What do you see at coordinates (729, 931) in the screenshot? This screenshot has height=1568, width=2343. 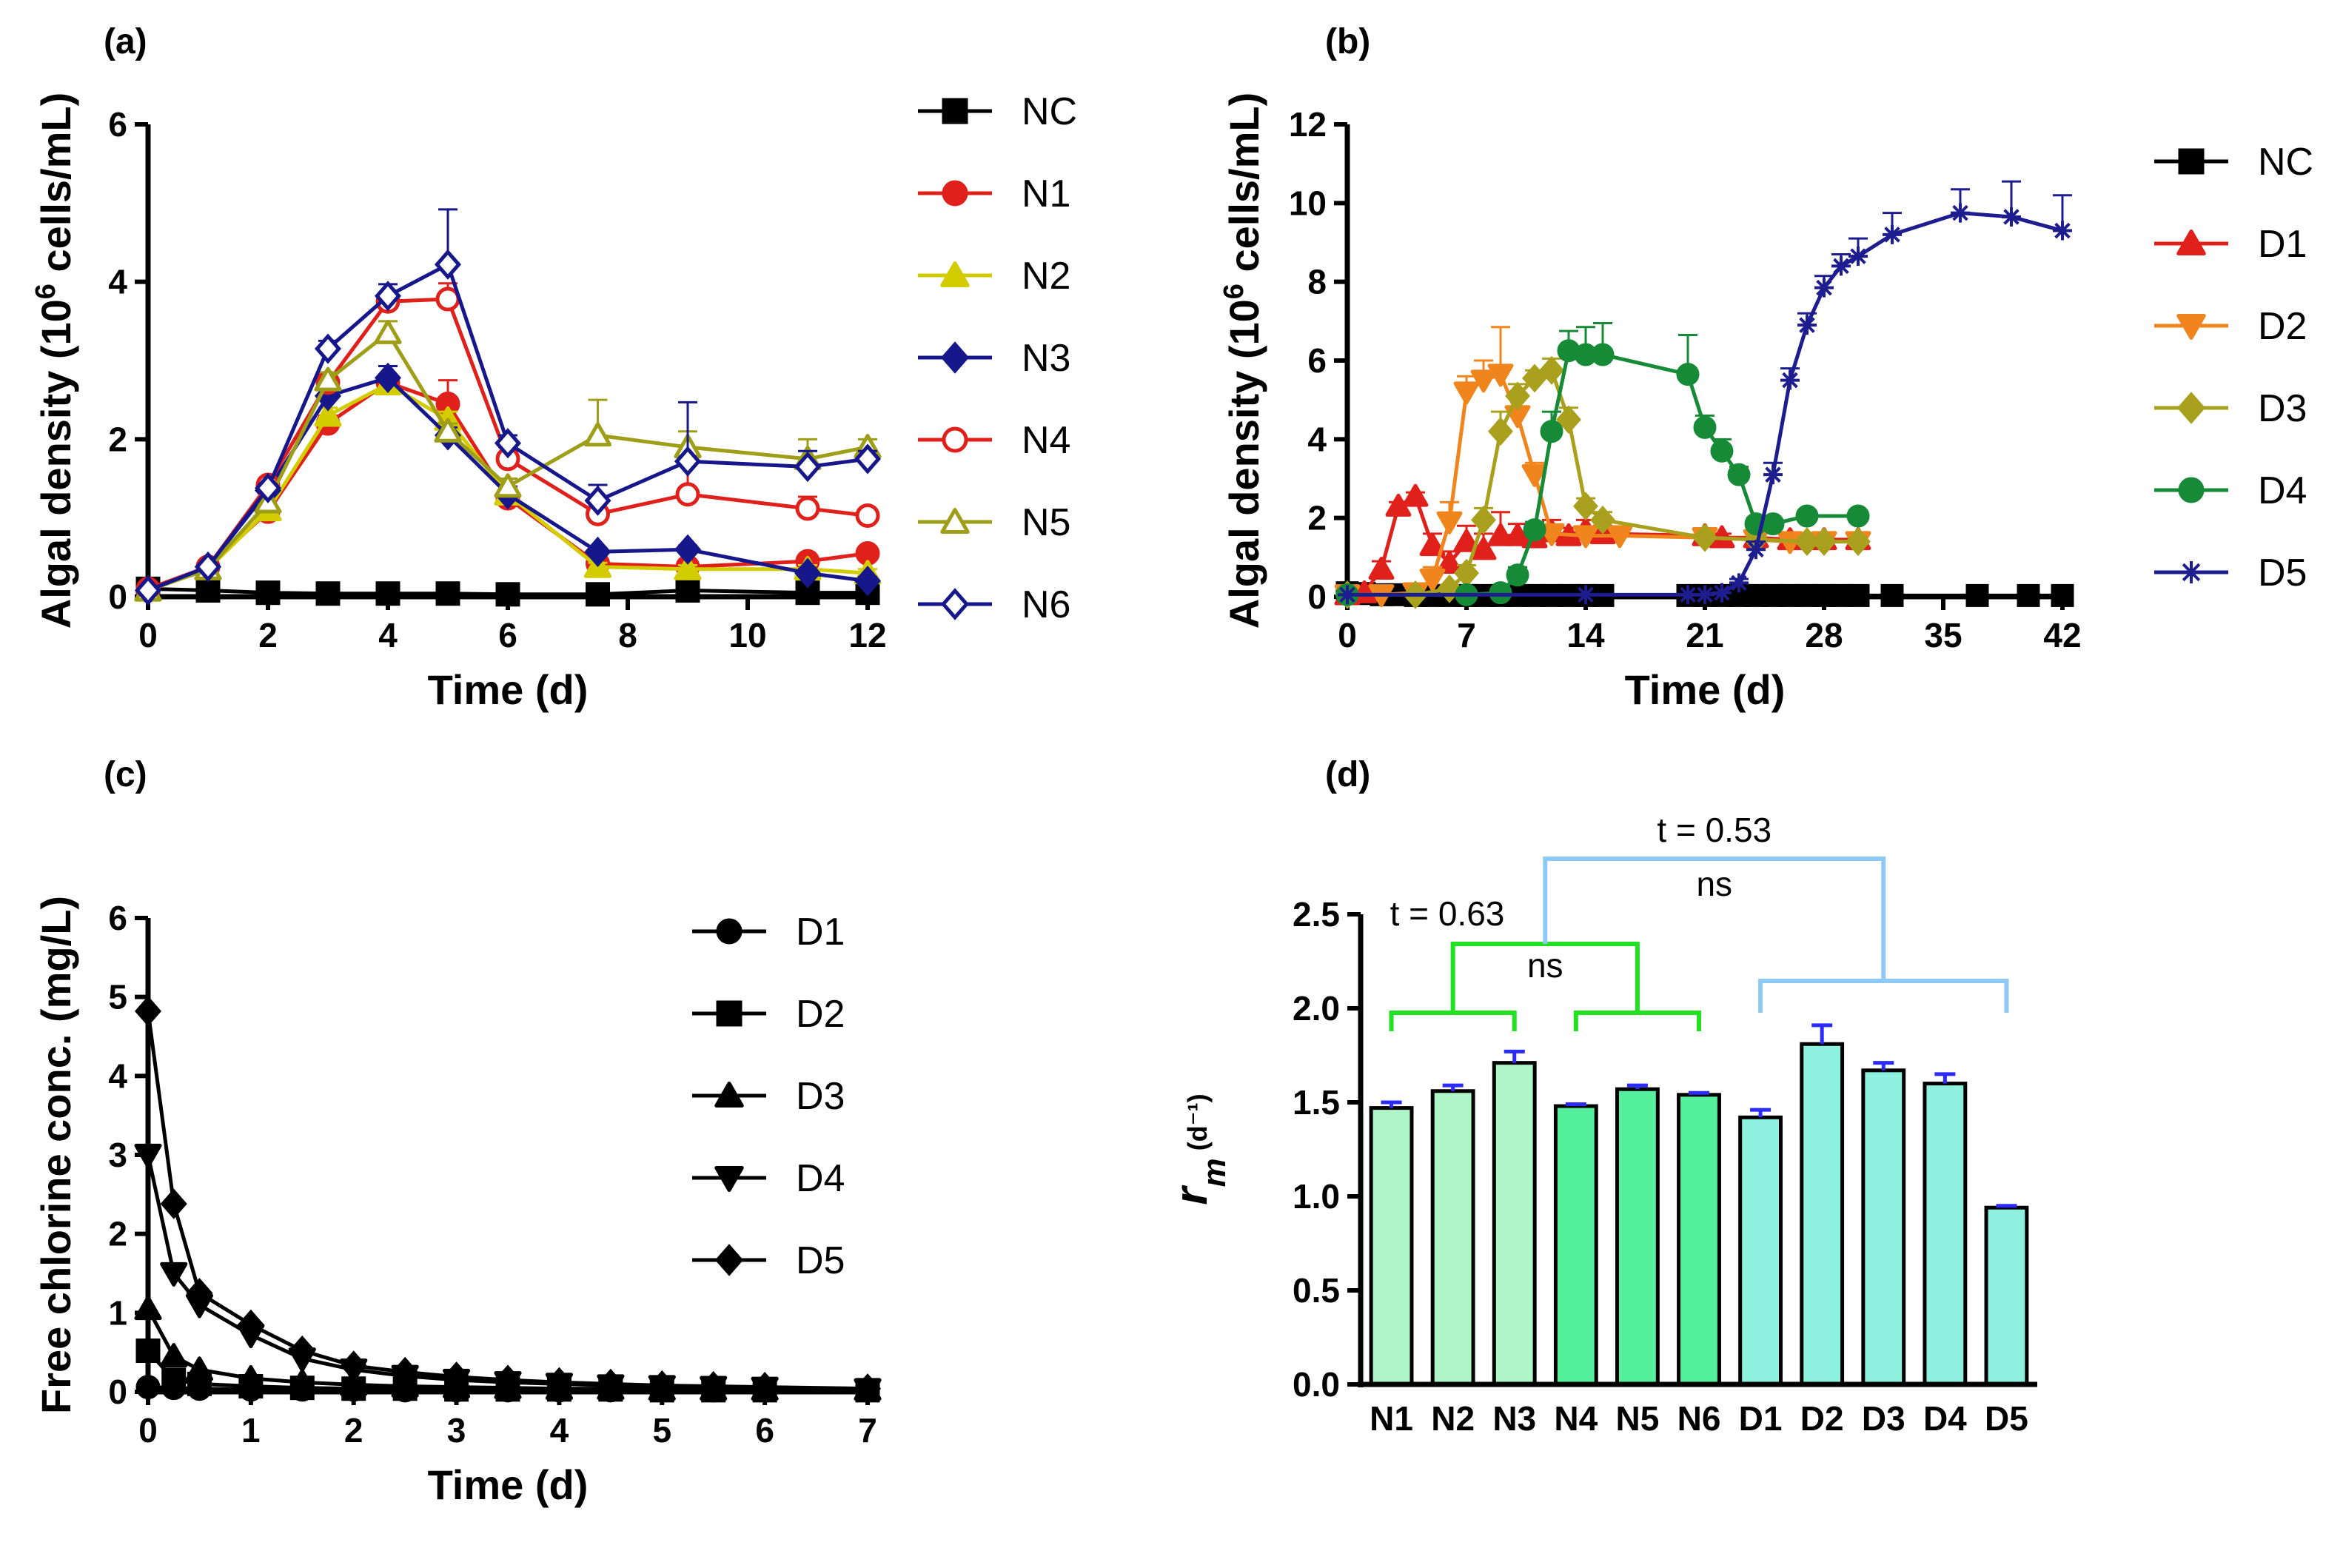 I see `panel-c-legend-marker-D1` at bounding box center [729, 931].